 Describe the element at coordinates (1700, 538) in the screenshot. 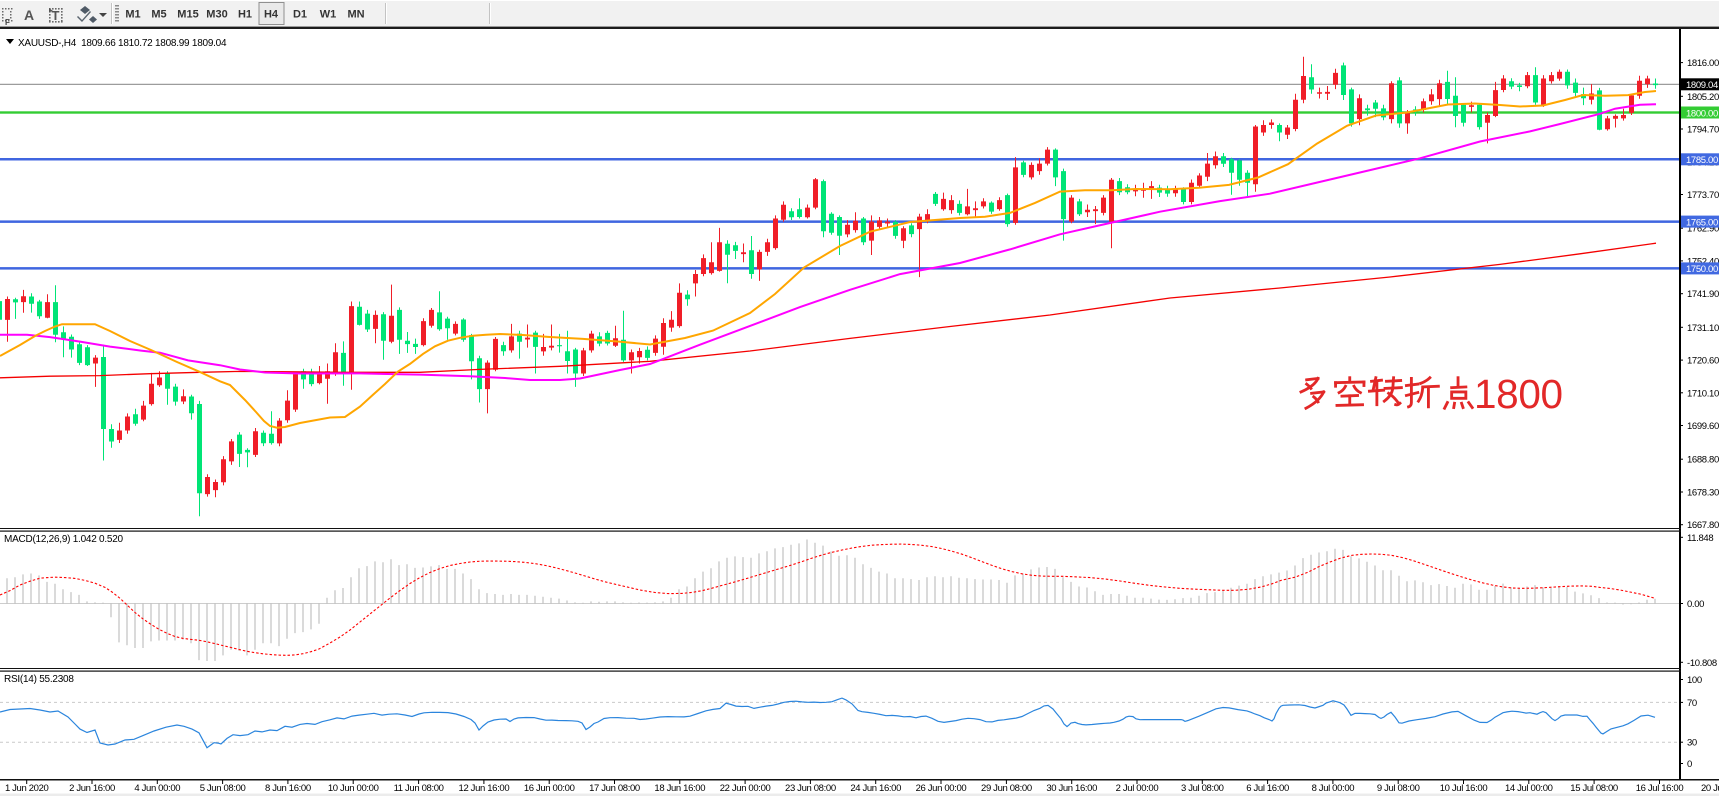

I see `svg-text: 11.848` at that location.